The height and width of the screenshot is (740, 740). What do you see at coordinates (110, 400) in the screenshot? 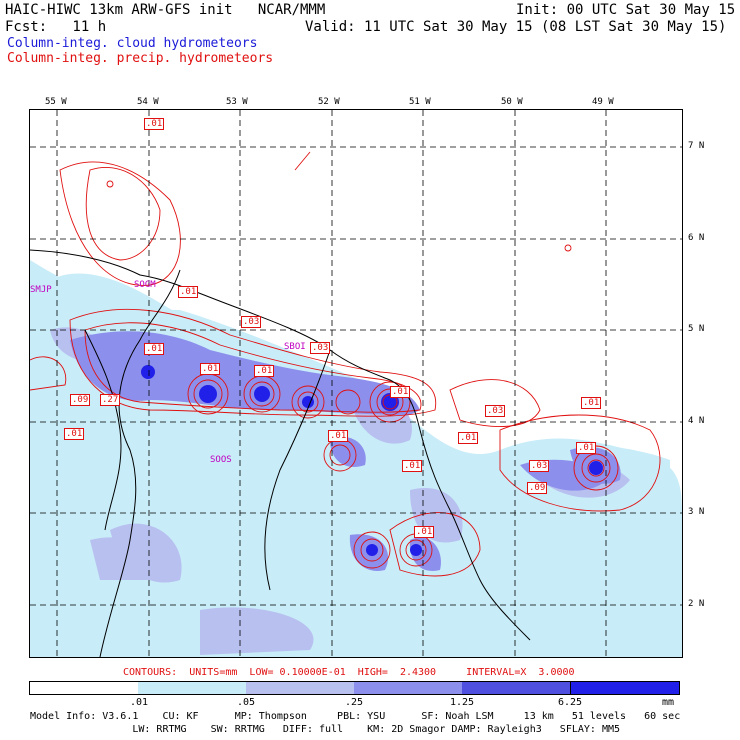
I see `contour-label: .27` at bounding box center [110, 400].